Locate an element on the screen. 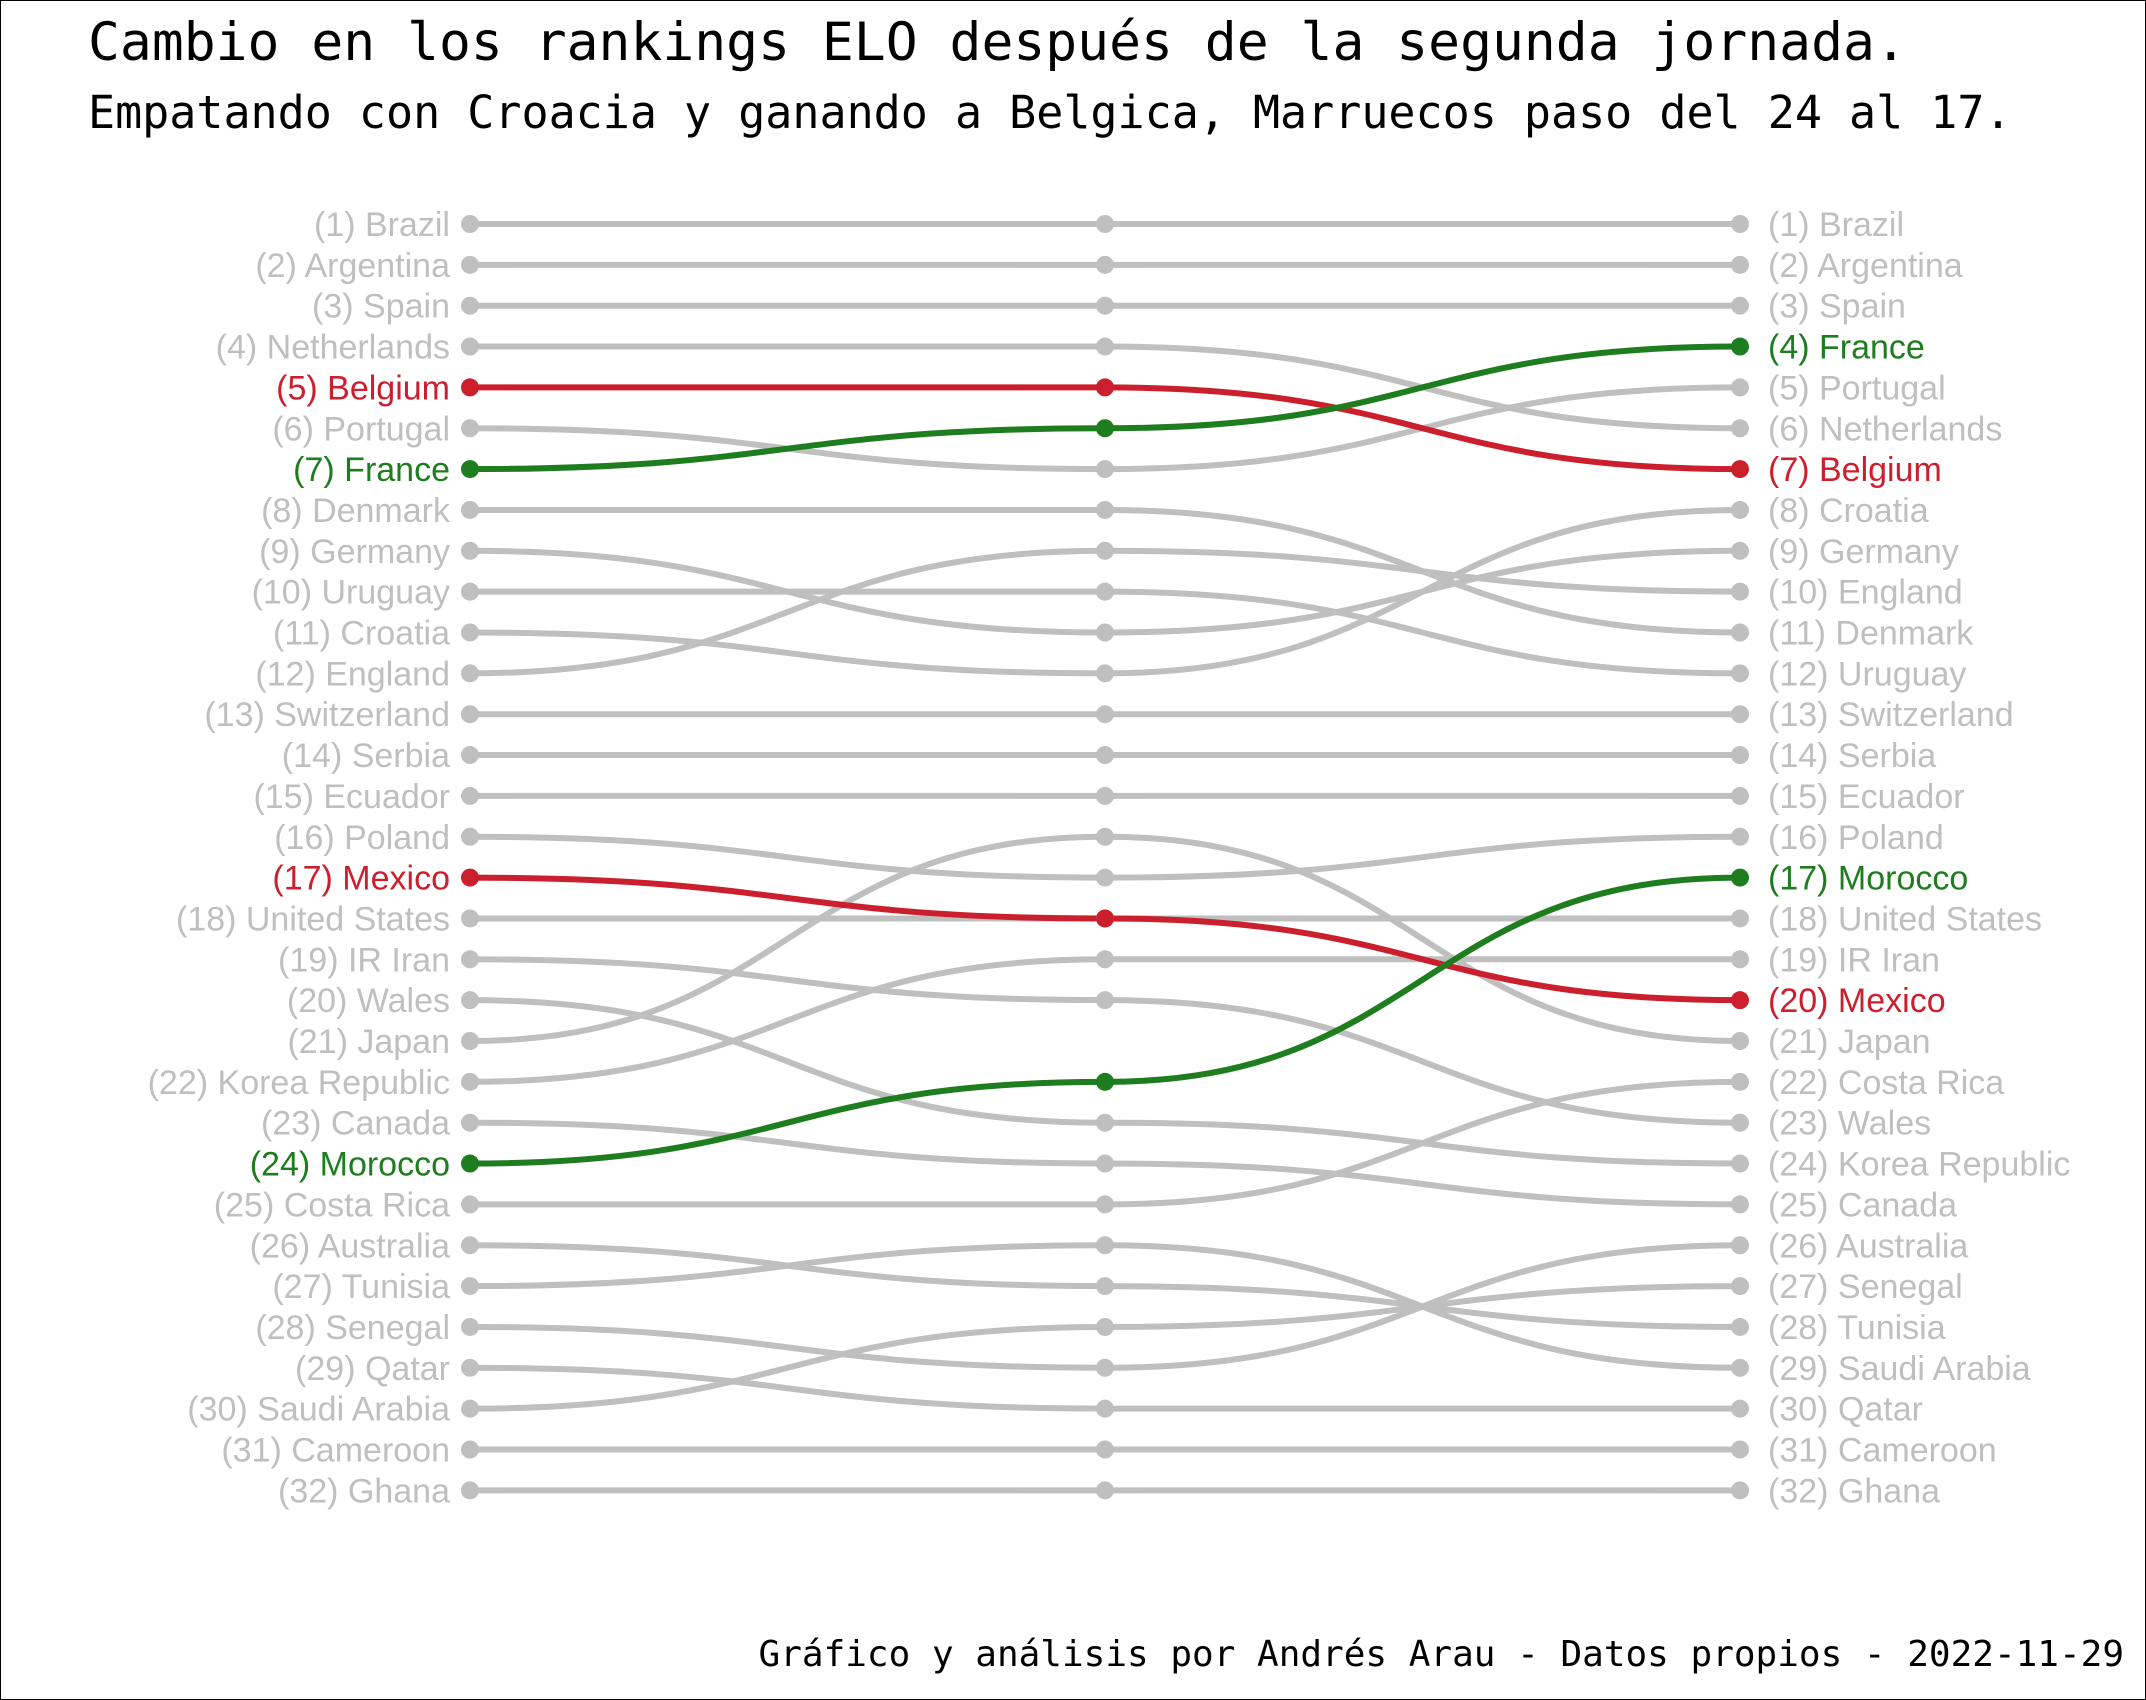  right-label-belgium: (7) Belgium is located at coordinates (1855, 470).